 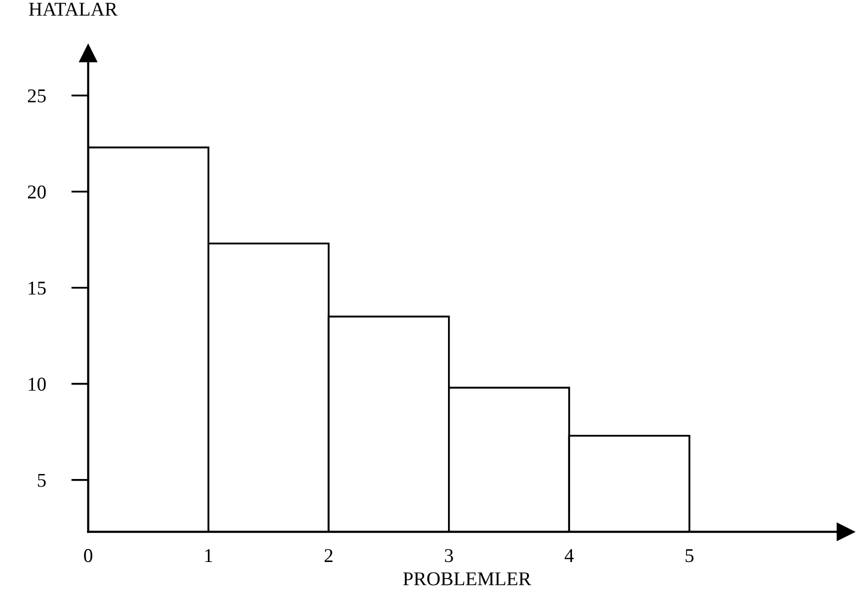 What do you see at coordinates (88, 555) in the screenshot?
I see `x-tick-label: 0` at bounding box center [88, 555].